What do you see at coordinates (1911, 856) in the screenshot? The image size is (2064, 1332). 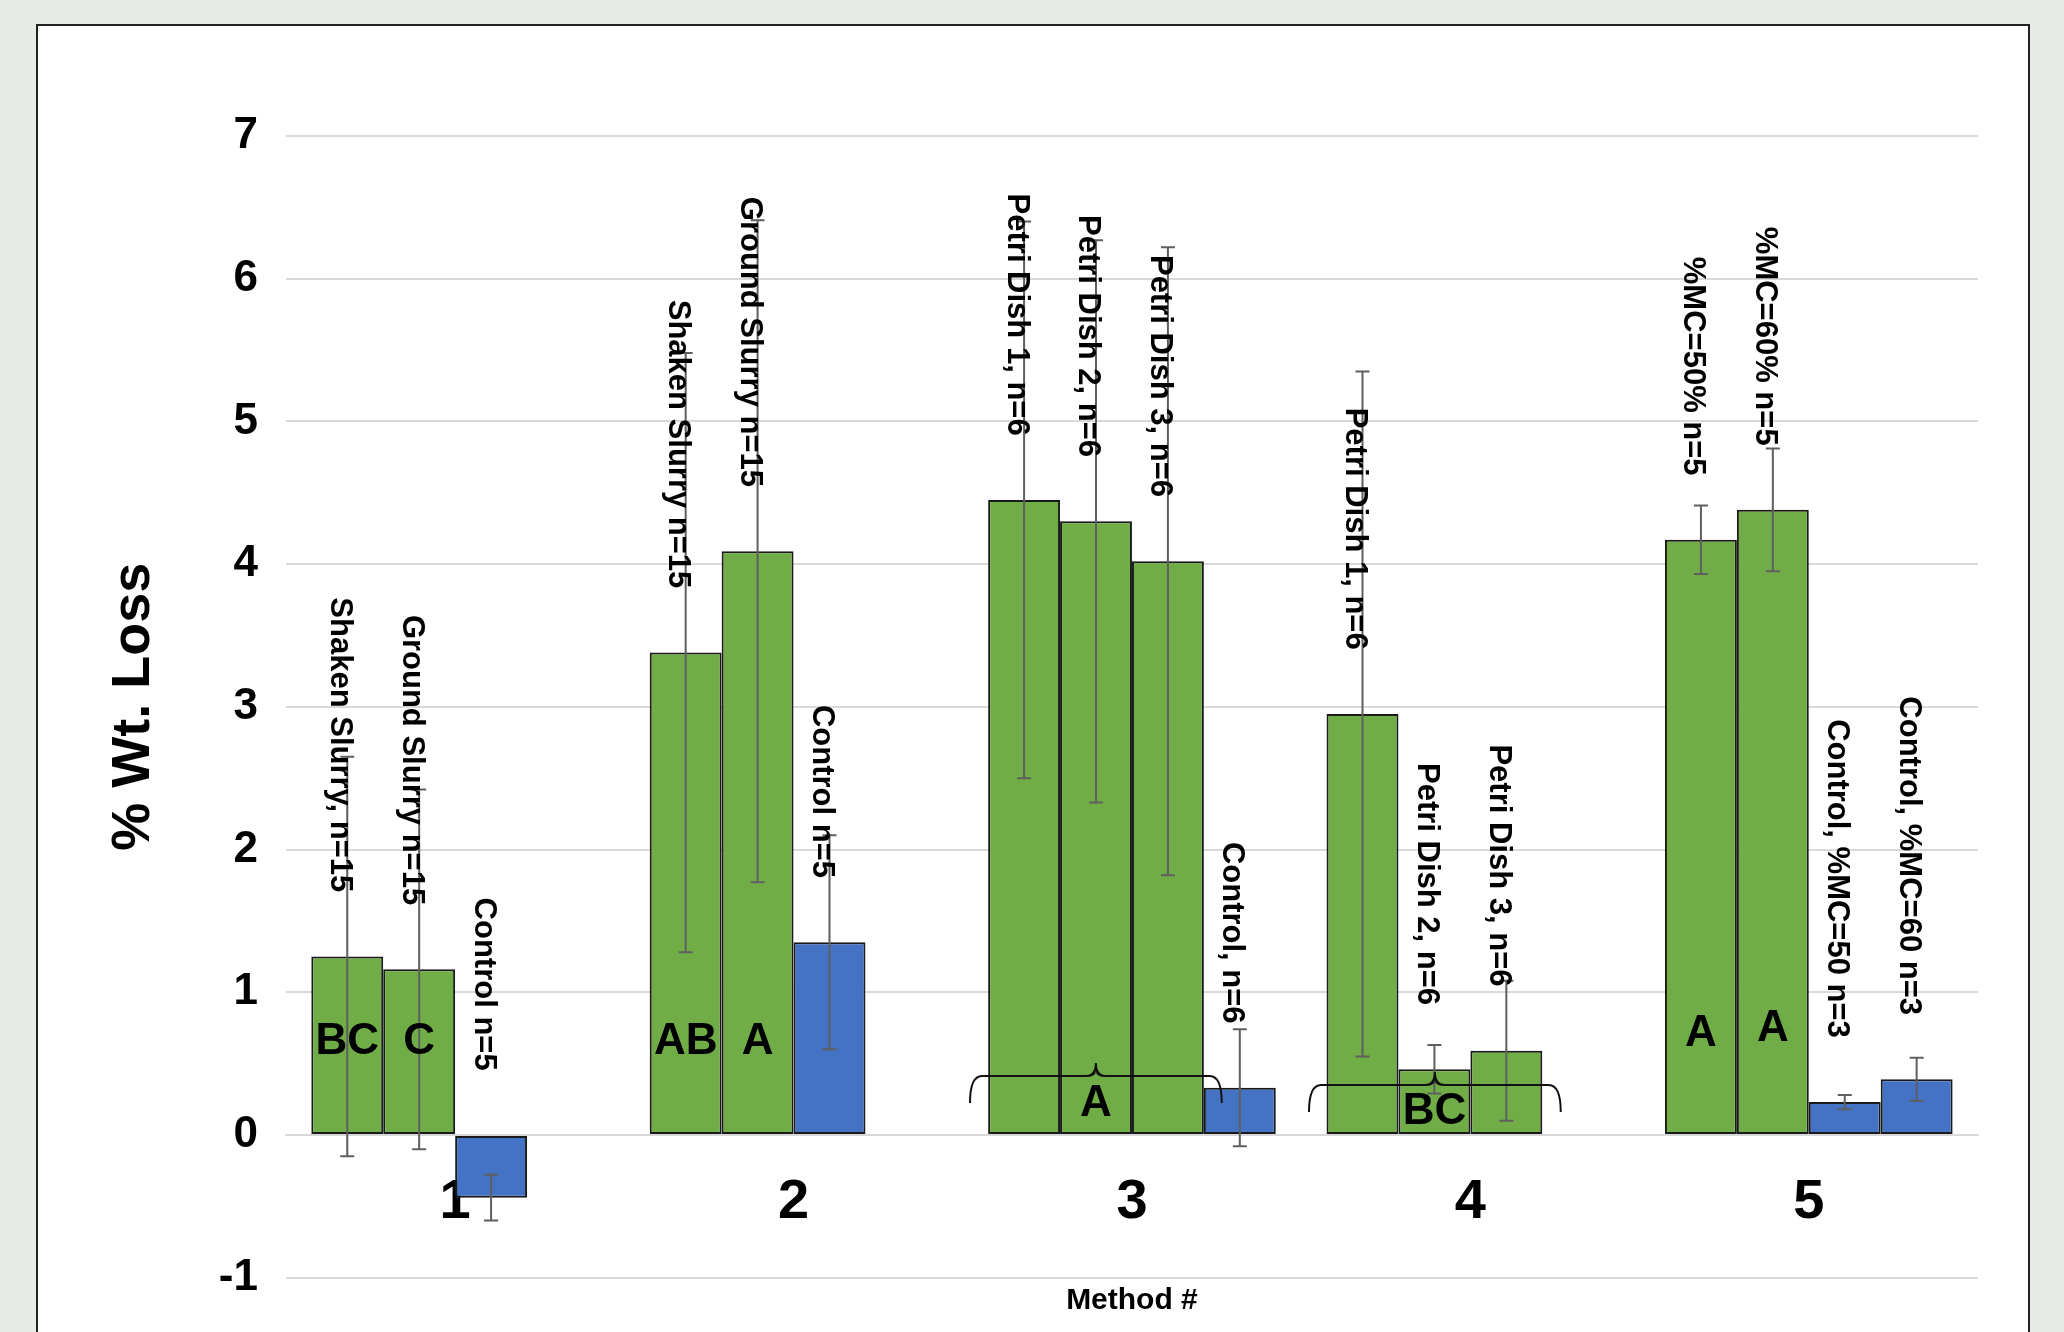 I see `annotation: Control, %MC=60 n=3` at bounding box center [1911, 856].